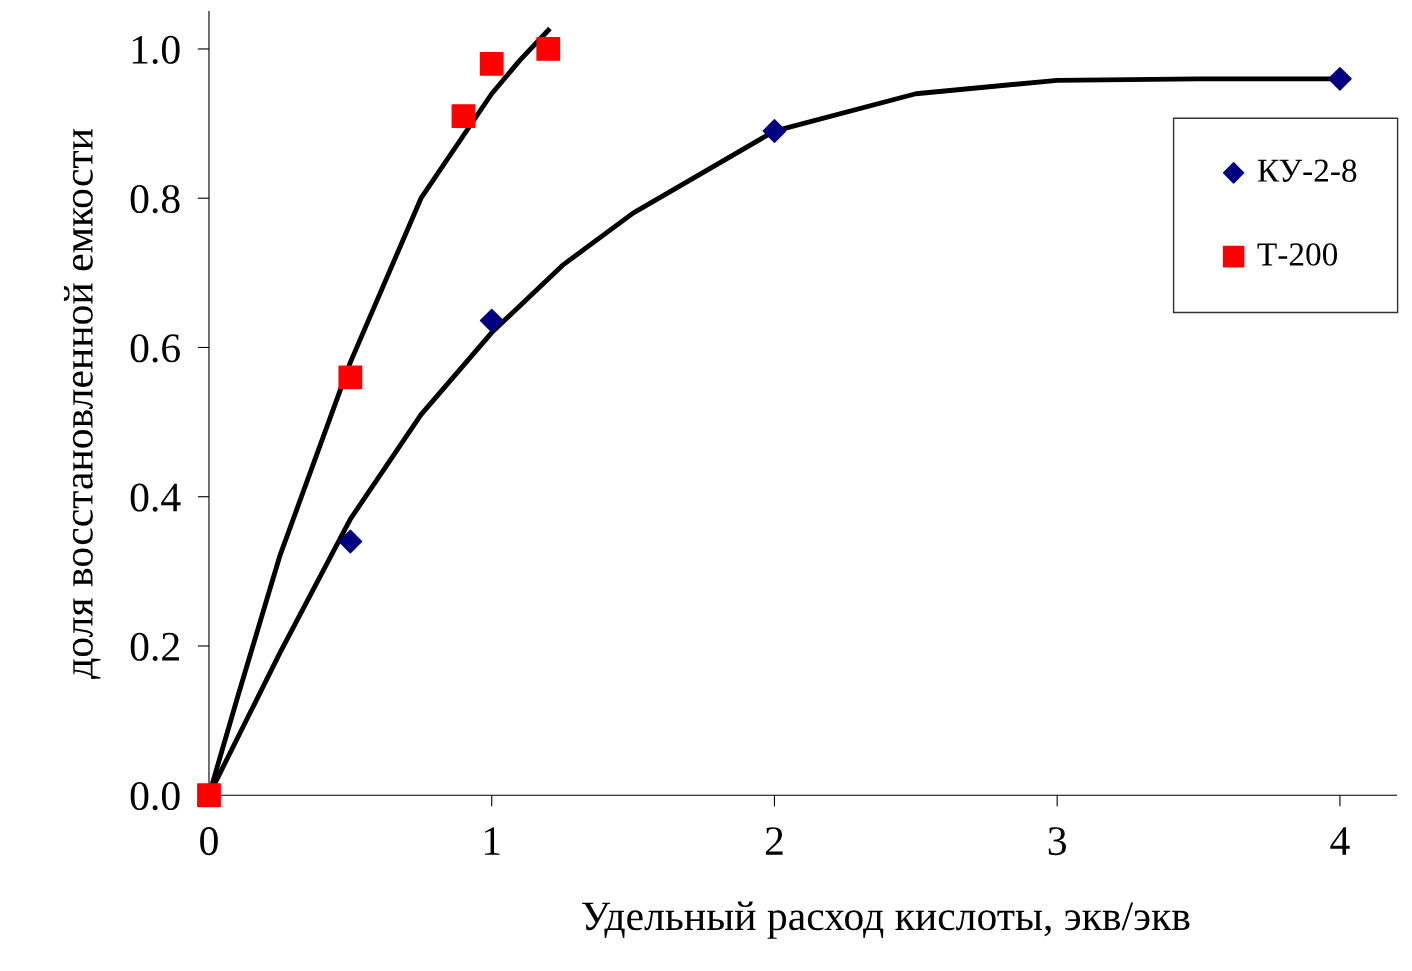 This screenshot has height=971, width=1412. What do you see at coordinates (155, 348) in the screenshot?
I see `y-tick-label: 0.6` at bounding box center [155, 348].